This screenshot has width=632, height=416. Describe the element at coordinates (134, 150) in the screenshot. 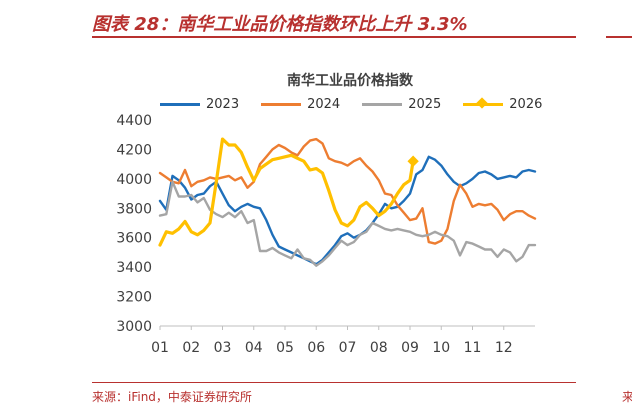

I see `y-tick-label: 4200` at that location.